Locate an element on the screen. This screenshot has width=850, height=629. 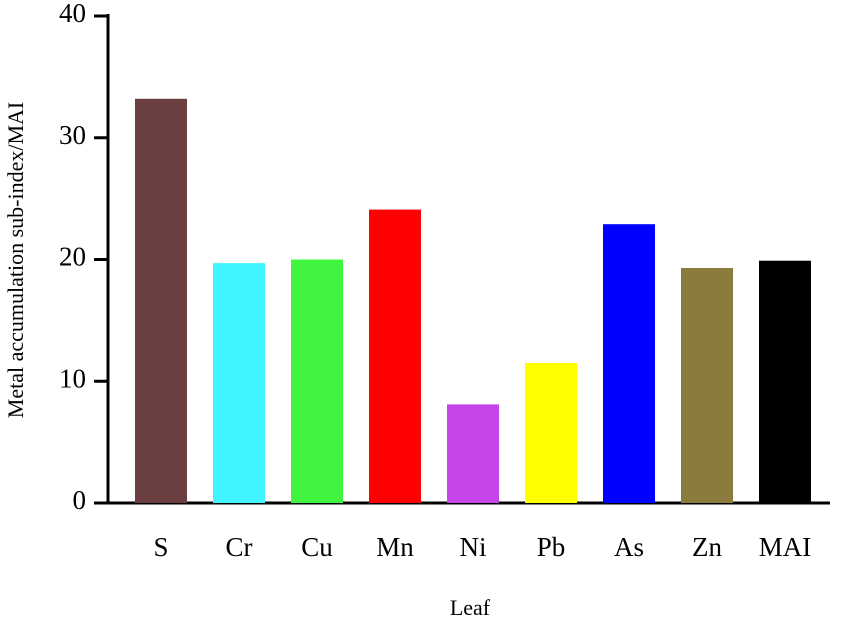
x-tick-label: Ni is located at coordinates (473, 547).